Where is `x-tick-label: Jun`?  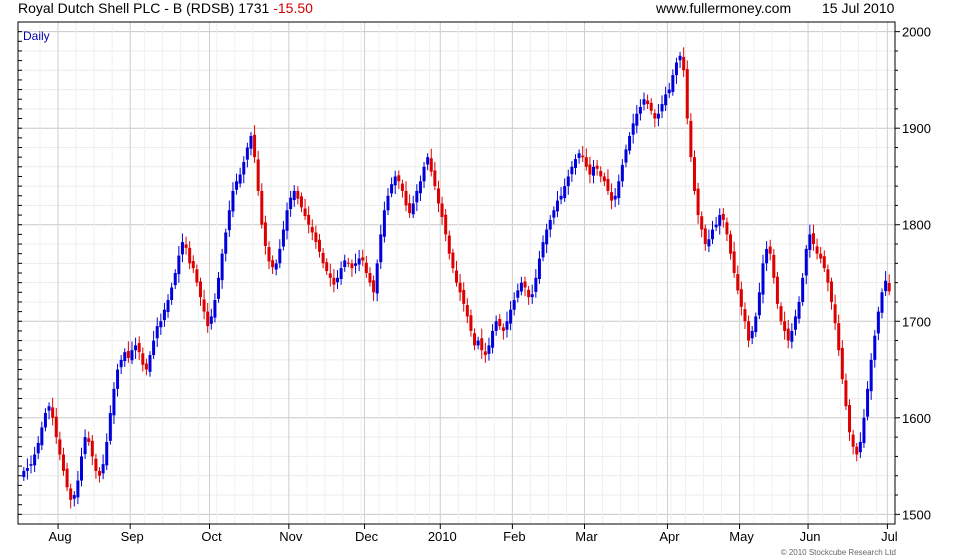 x-tick-label: Jun is located at coordinates (810, 536).